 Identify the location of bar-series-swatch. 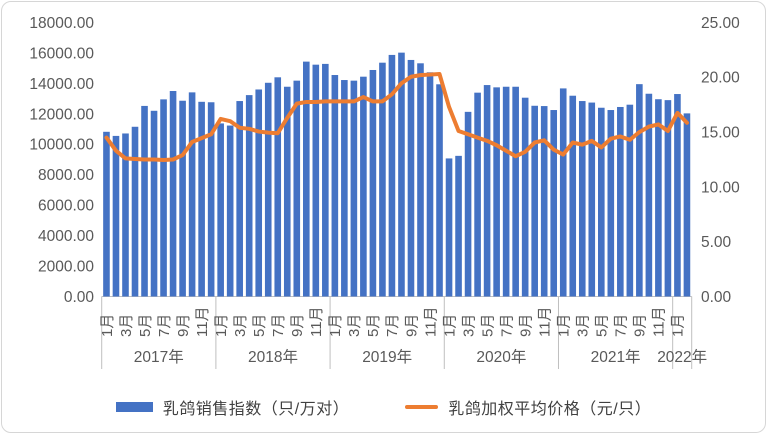
(134, 407).